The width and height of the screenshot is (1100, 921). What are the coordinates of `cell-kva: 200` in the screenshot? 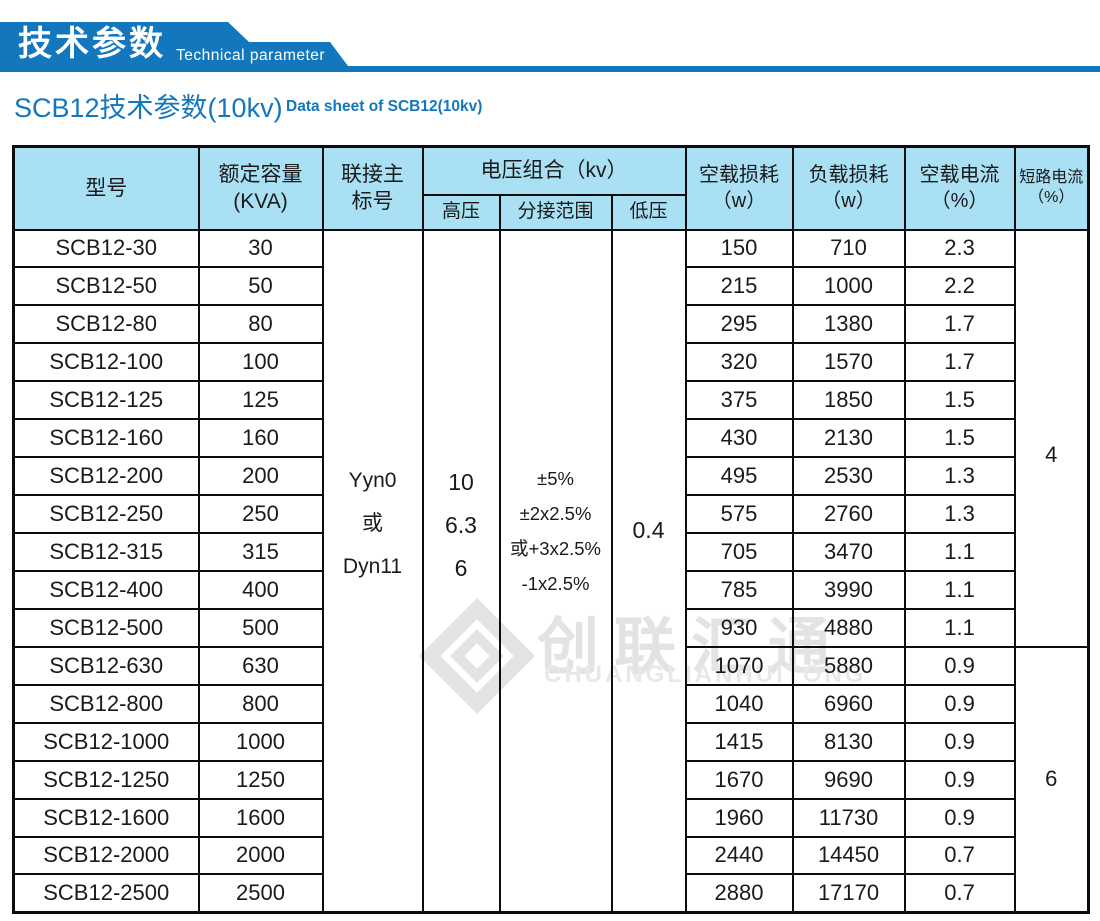 It's located at (260, 476).